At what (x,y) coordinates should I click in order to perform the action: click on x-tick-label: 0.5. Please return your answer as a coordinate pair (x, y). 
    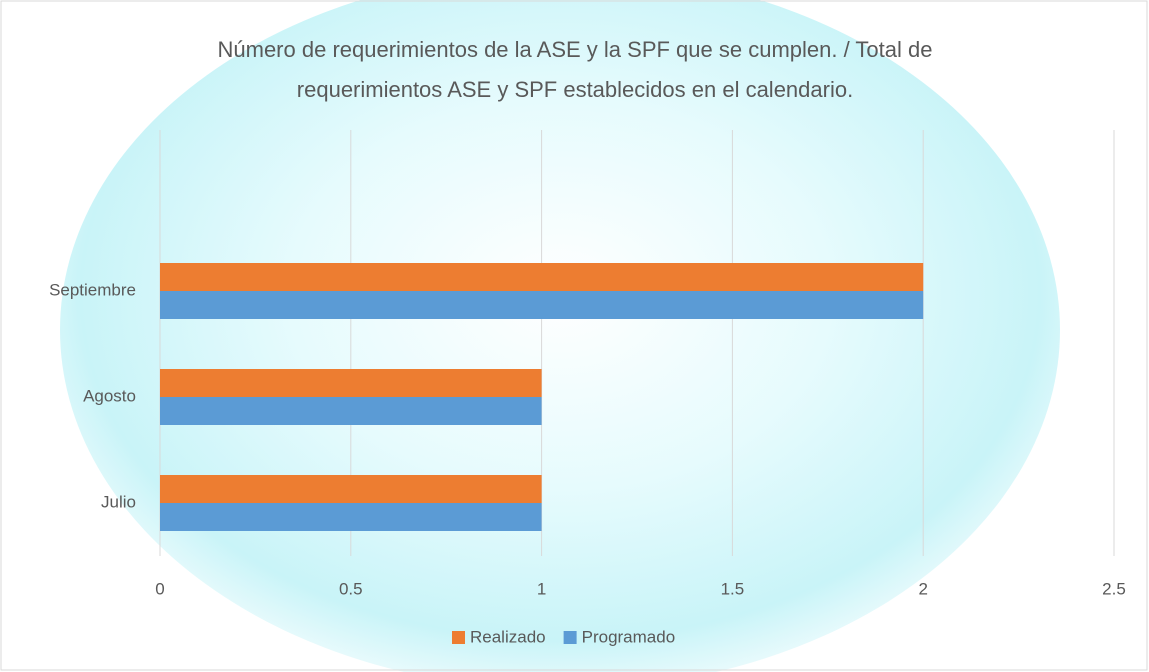
    Looking at the image, I should click on (351, 588).